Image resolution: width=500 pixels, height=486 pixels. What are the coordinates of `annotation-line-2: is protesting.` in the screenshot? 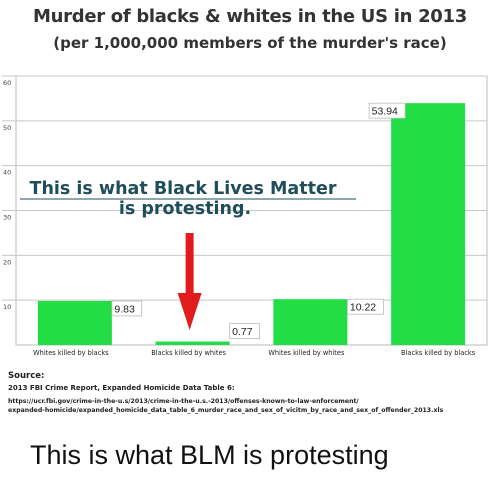 It's located at (185, 209).